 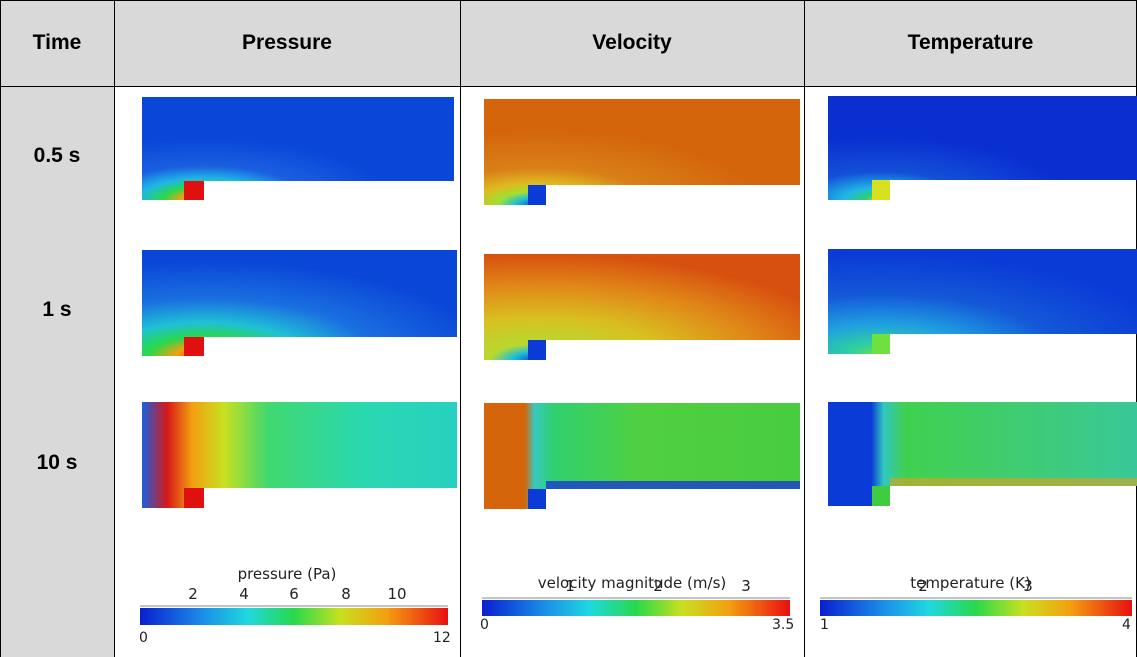 What do you see at coordinates (982, 301) in the screenshot?
I see `temperature-plot-1s` at bounding box center [982, 301].